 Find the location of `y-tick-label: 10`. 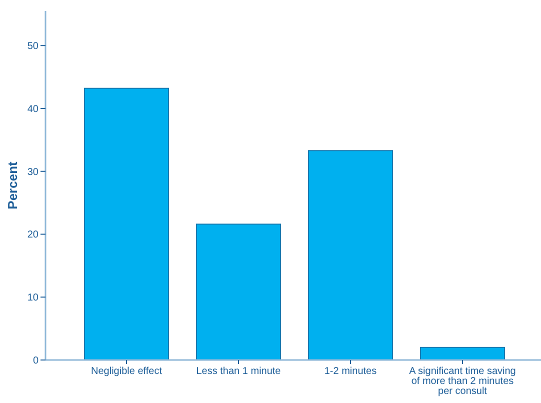

y-tick-label: 10 is located at coordinates (33, 298).